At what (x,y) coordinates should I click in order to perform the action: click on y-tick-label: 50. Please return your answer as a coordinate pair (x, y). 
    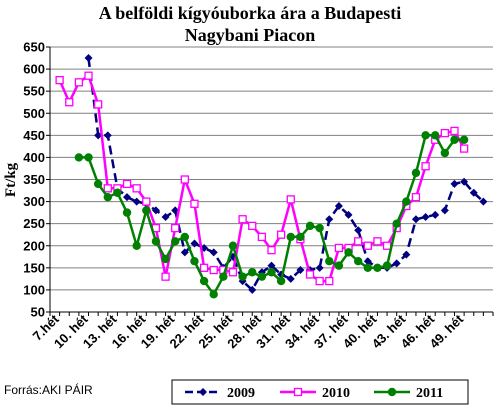
    Looking at the image, I should click on (38, 312).